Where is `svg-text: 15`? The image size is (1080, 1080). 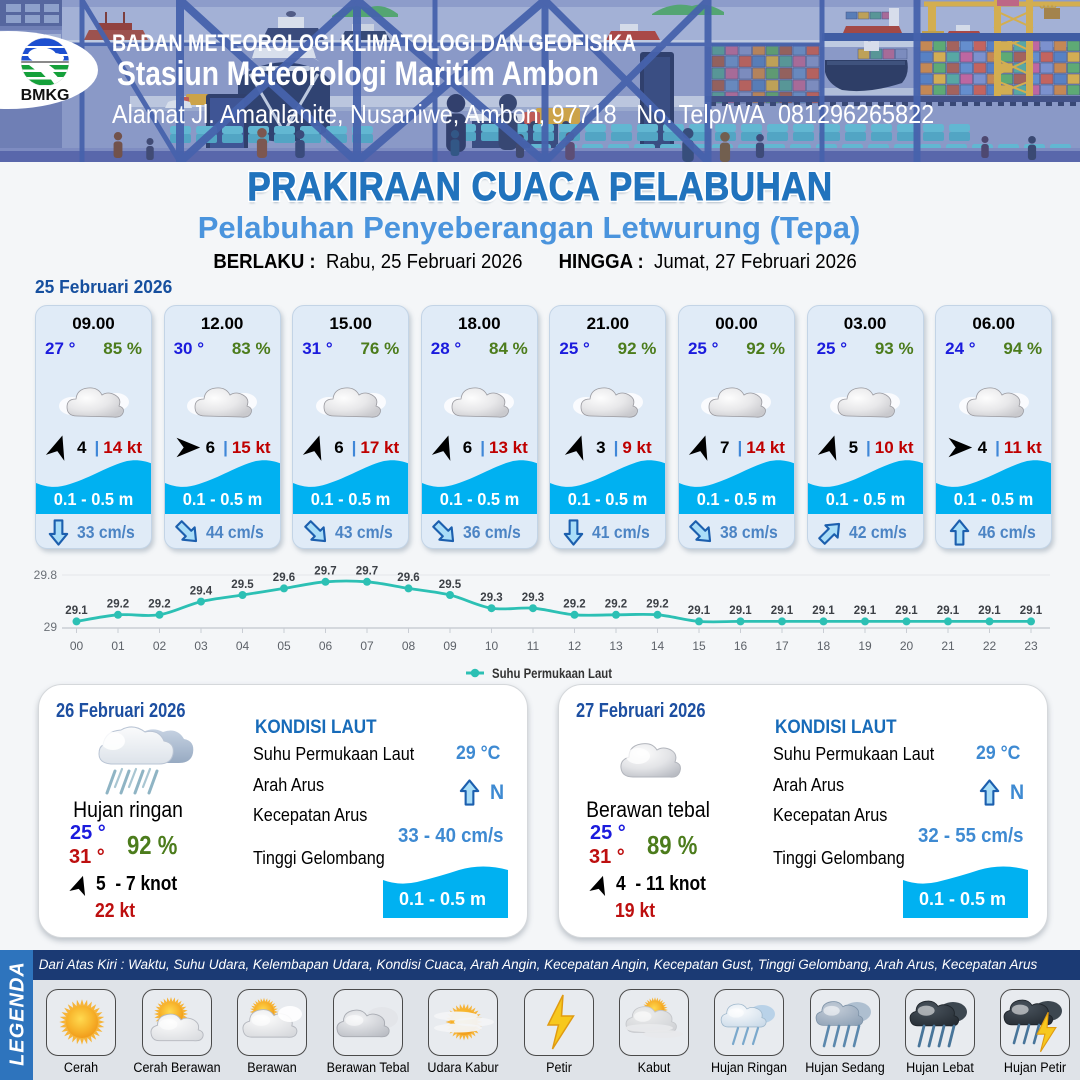 svg-text: 15 is located at coordinates (699, 646).